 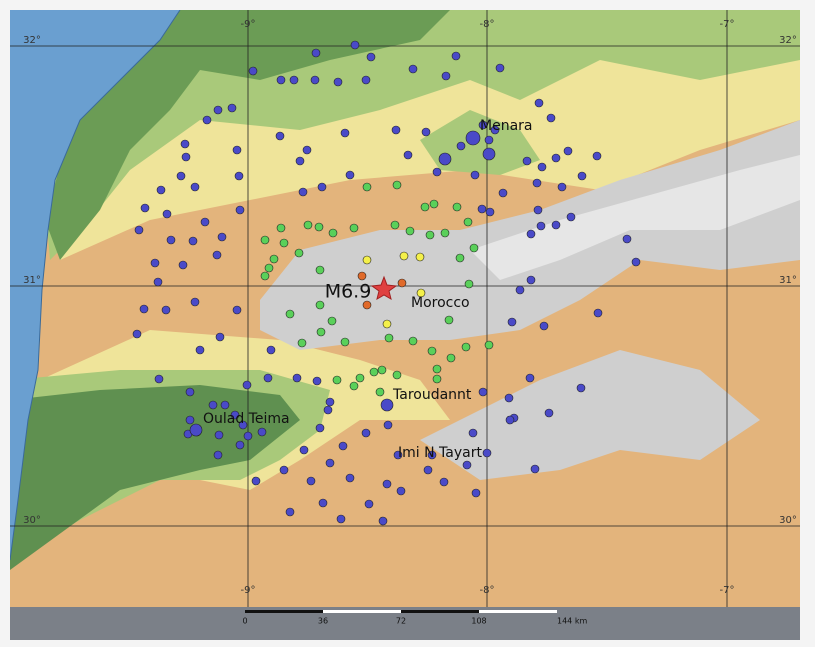 What do you see at coordinates (32, 280) in the screenshot?
I see `grid-label: 31°` at bounding box center [32, 280].